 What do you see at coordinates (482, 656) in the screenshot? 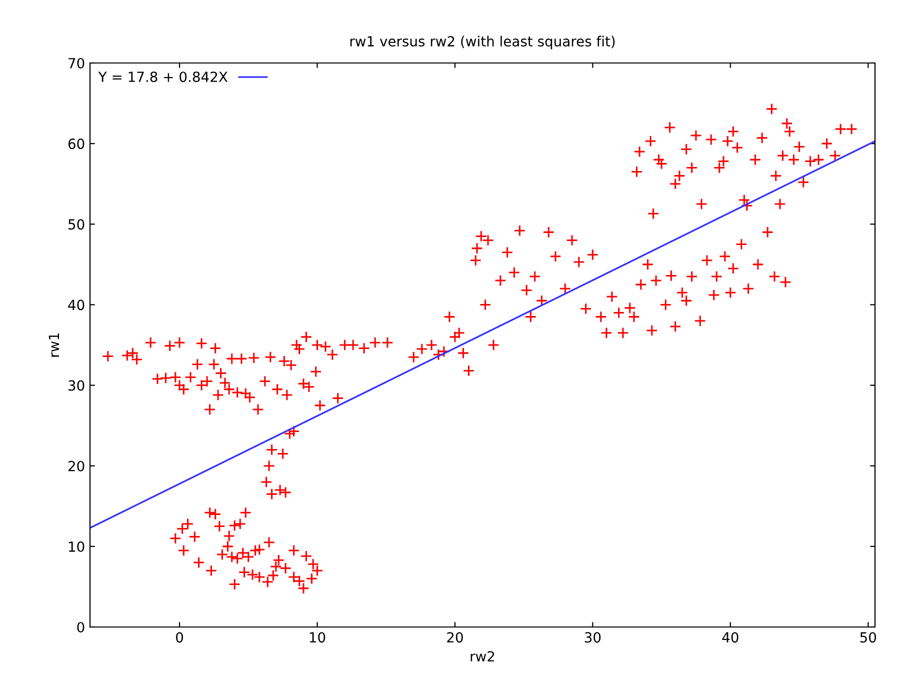
I see `x-axis-title: rw2` at bounding box center [482, 656].